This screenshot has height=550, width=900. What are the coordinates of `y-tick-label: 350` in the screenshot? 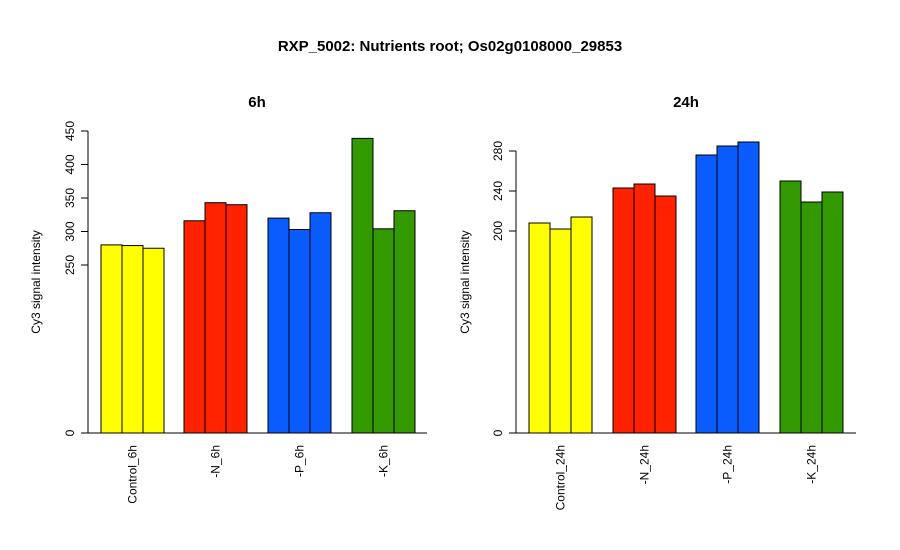 It's located at (70, 198).